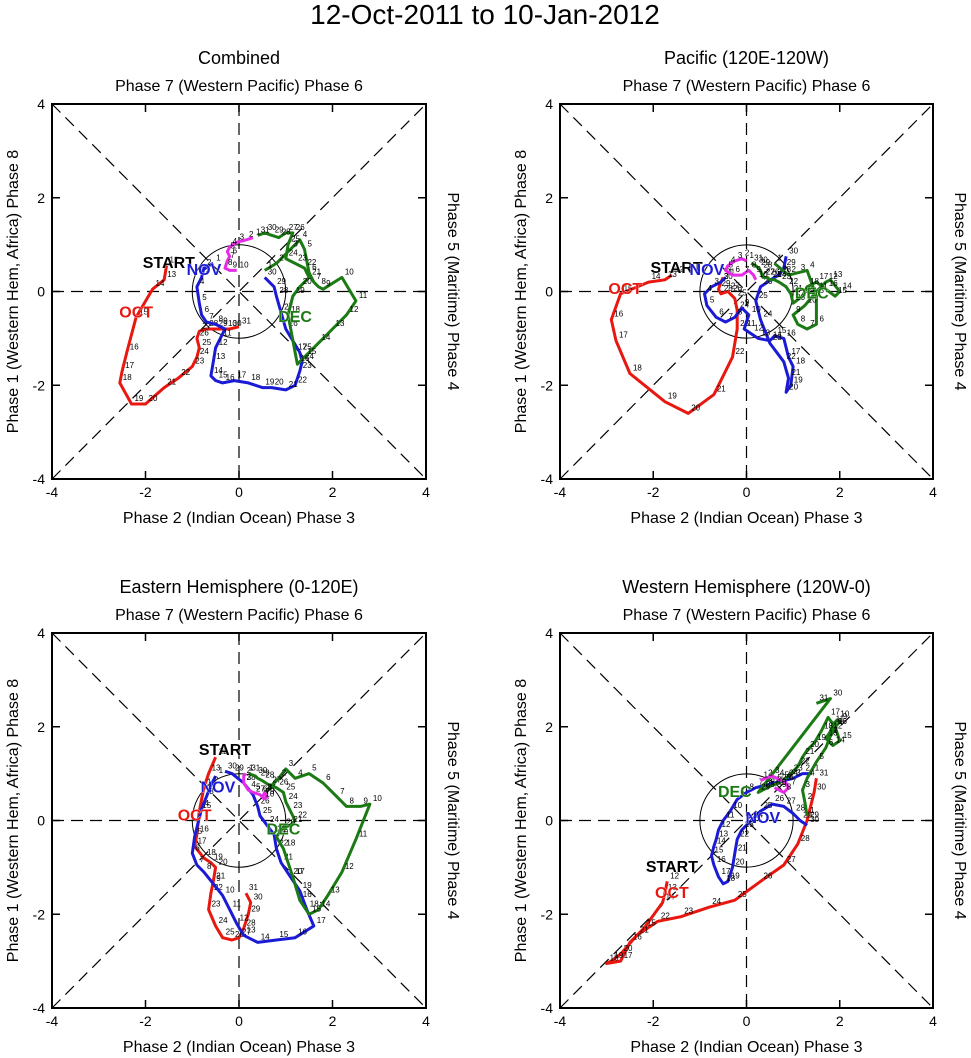 The image size is (971, 1058). Describe the element at coordinates (260, 789) in the screenshot. I see `day-label: 27` at that location.